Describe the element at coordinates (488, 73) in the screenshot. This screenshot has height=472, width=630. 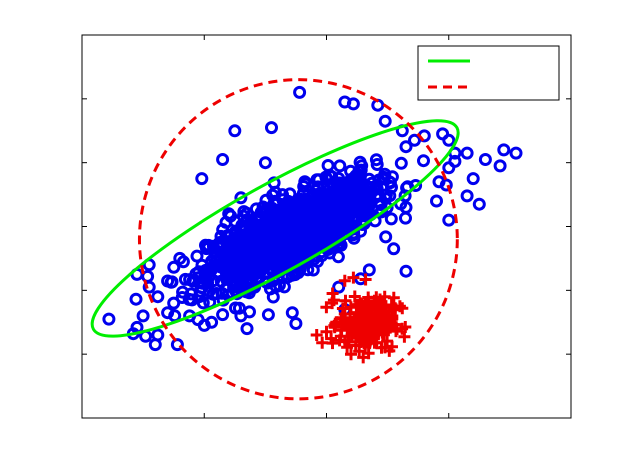
I see `legend-box` at that location.